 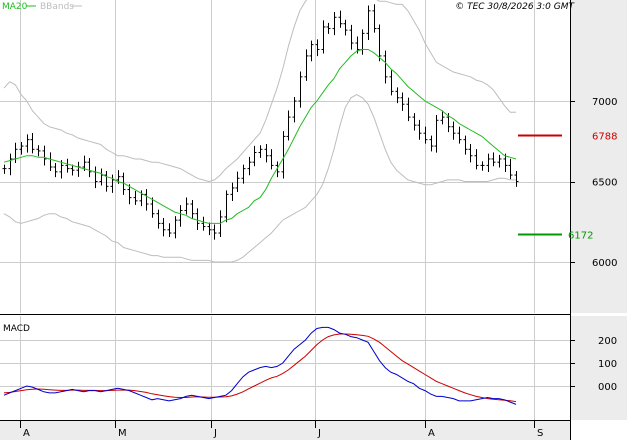 I want to click on macd-panel-title: MACD, so click(x=16, y=329).